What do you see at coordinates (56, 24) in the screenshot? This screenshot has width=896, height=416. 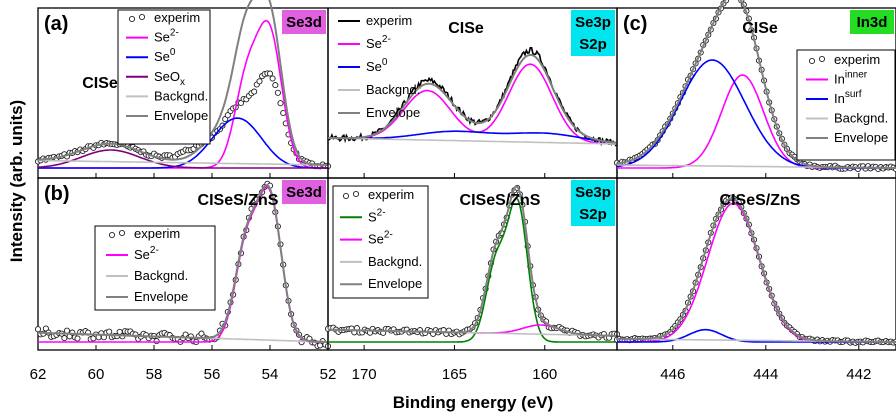 I see `panel-label: (a)` at bounding box center [56, 24].